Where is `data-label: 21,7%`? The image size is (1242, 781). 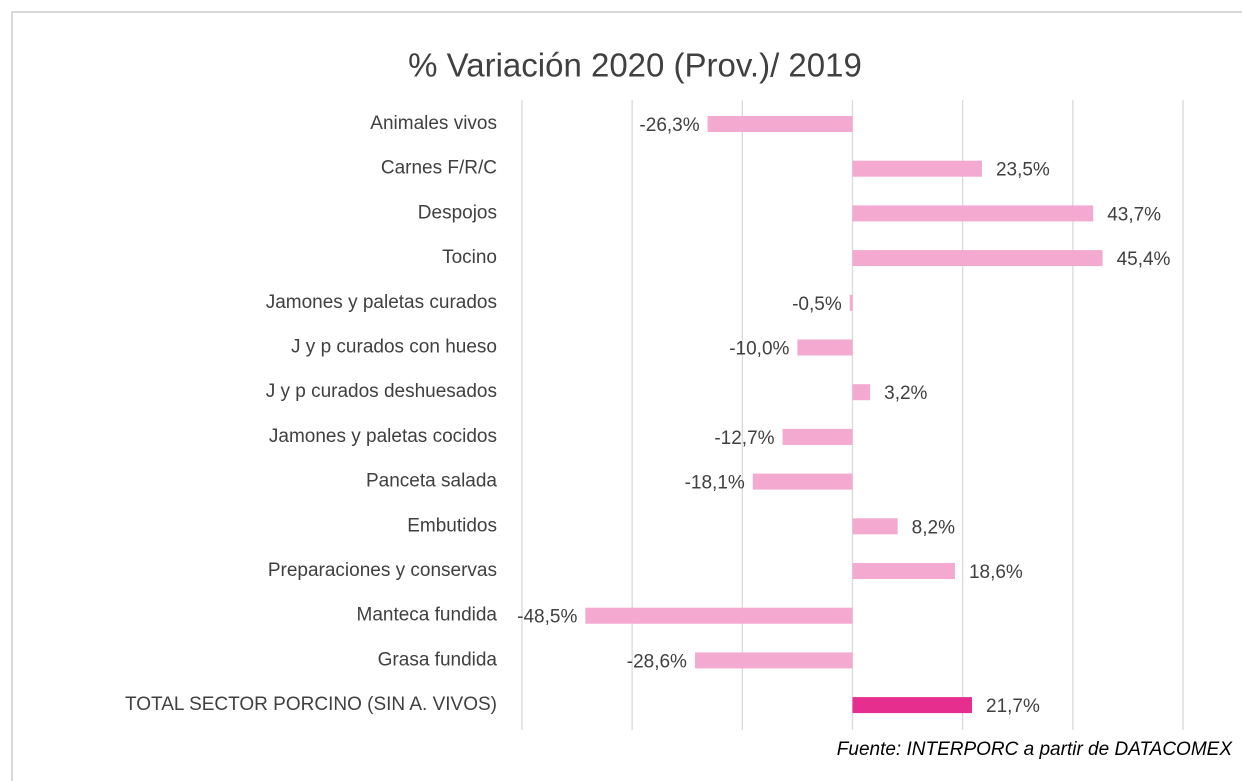 data-label: 21,7% is located at coordinates (1013, 706).